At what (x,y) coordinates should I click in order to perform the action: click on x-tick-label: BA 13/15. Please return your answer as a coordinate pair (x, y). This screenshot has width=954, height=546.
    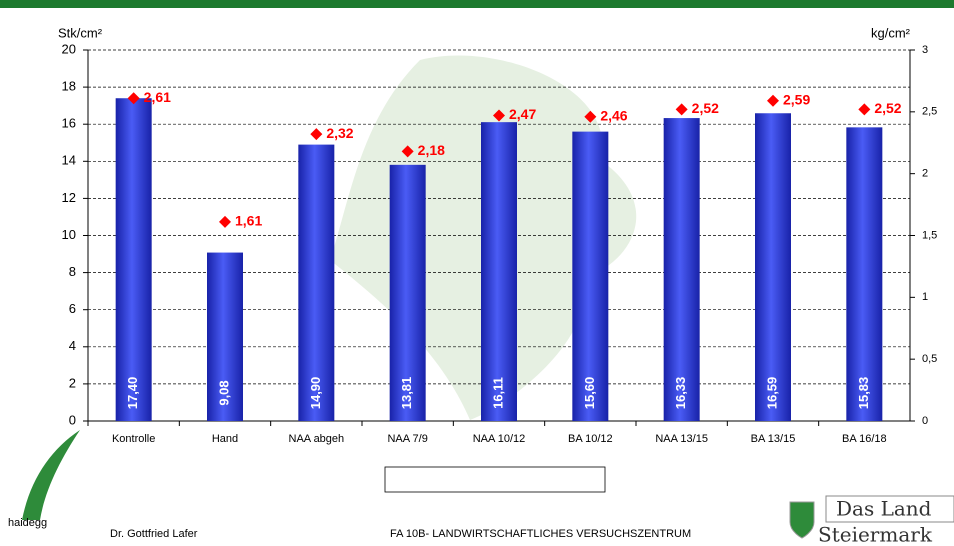
    Looking at the image, I should click on (773, 439).